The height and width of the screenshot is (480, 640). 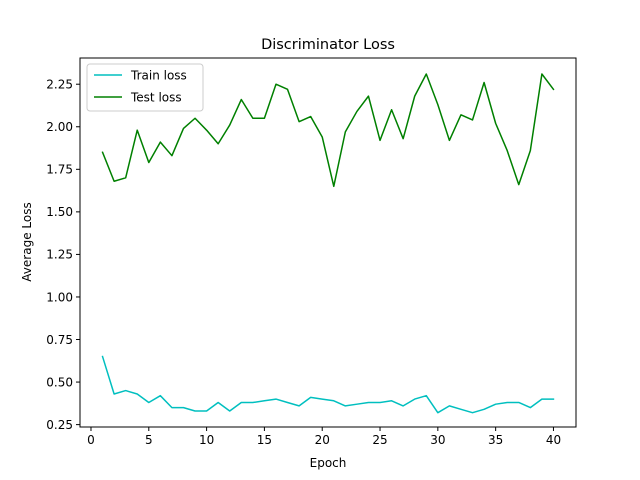 I want to click on x-axis-label: Epoch, so click(x=328, y=463).